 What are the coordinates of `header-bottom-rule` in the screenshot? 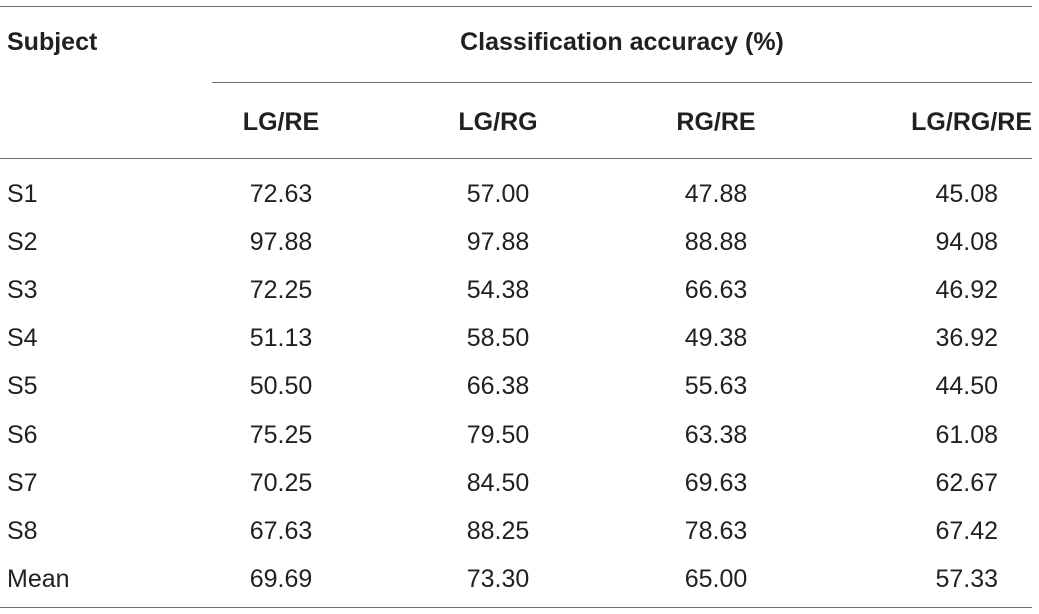 It's located at (516, 158).